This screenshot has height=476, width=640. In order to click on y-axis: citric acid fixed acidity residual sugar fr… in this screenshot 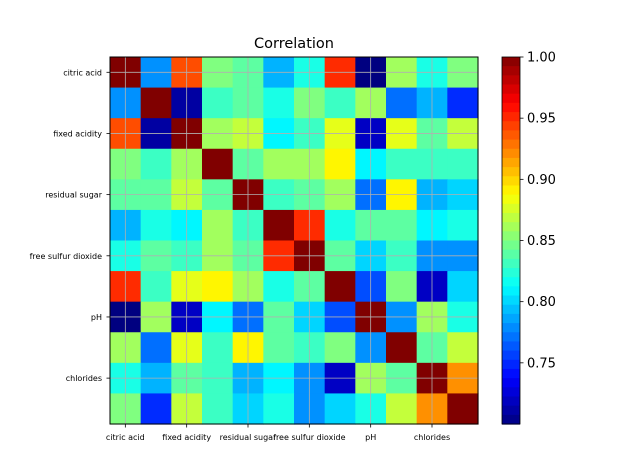, I will do `click(70, 225)`.